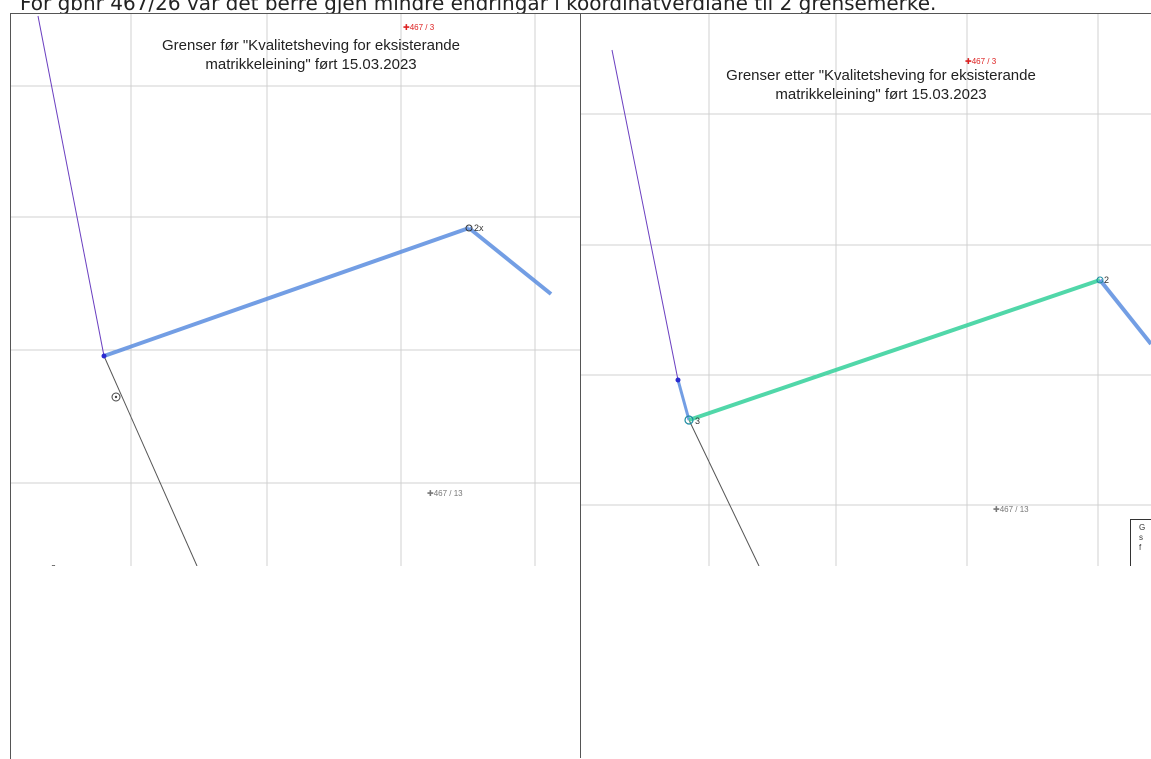 This screenshot has width=1151, height=759. Describe the element at coordinates (580, 385) in the screenshot. I see `column-divider` at that location.